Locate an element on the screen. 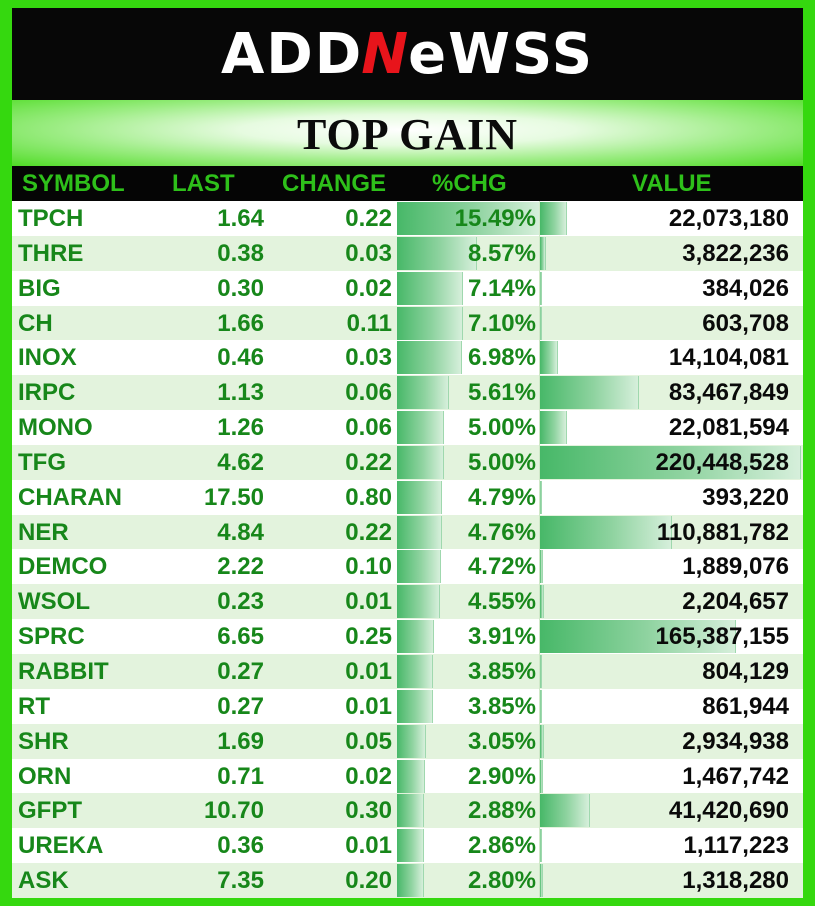 The height and width of the screenshot is (906, 815). pct-change-cell: 4.79% is located at coordinates (501, 497).